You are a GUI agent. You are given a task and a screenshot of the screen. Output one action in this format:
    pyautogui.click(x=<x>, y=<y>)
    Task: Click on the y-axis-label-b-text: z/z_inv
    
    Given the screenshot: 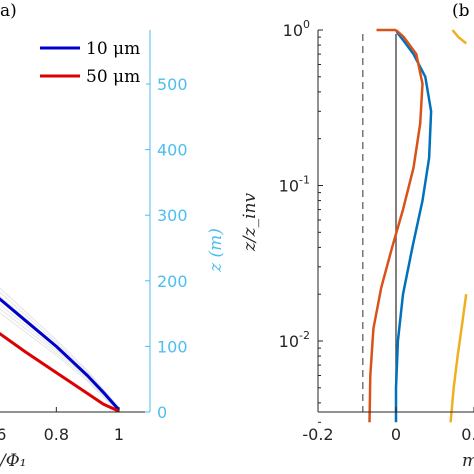 What is the action you would take?
    pyautogui.click(x=250, y=223)
    